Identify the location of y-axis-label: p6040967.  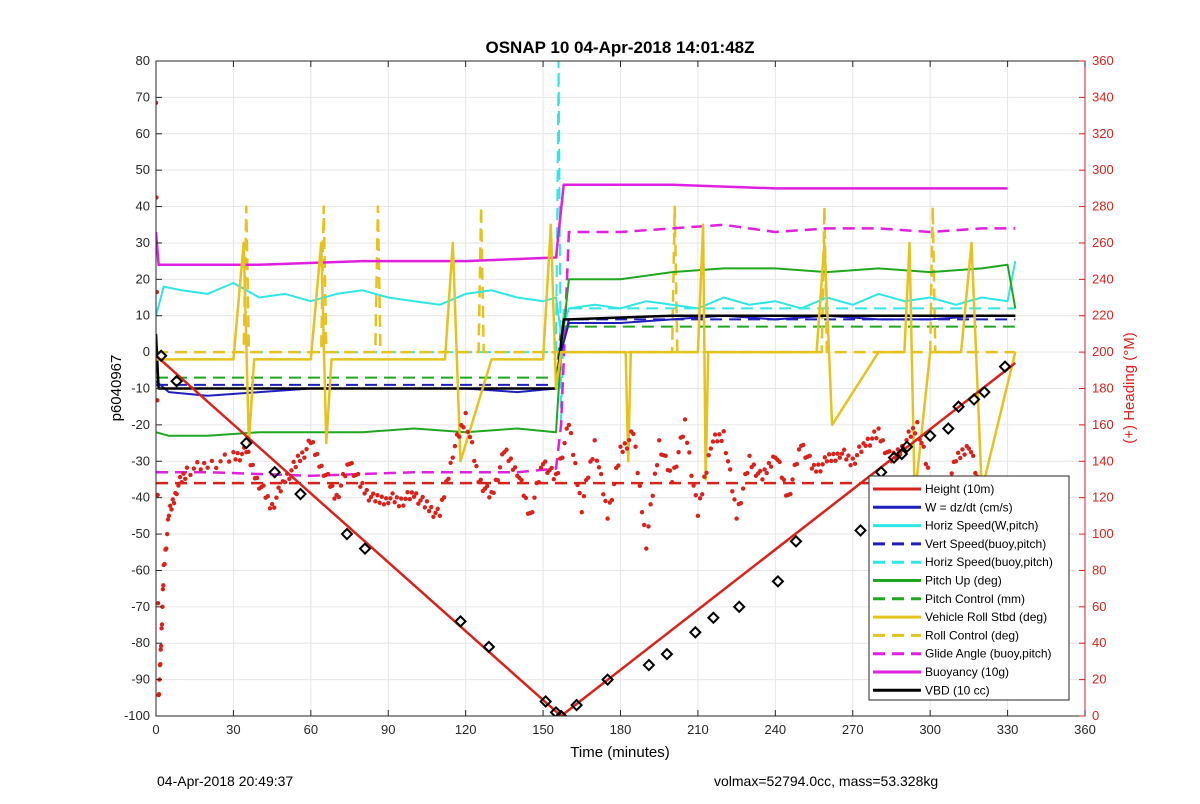
(116, 388).